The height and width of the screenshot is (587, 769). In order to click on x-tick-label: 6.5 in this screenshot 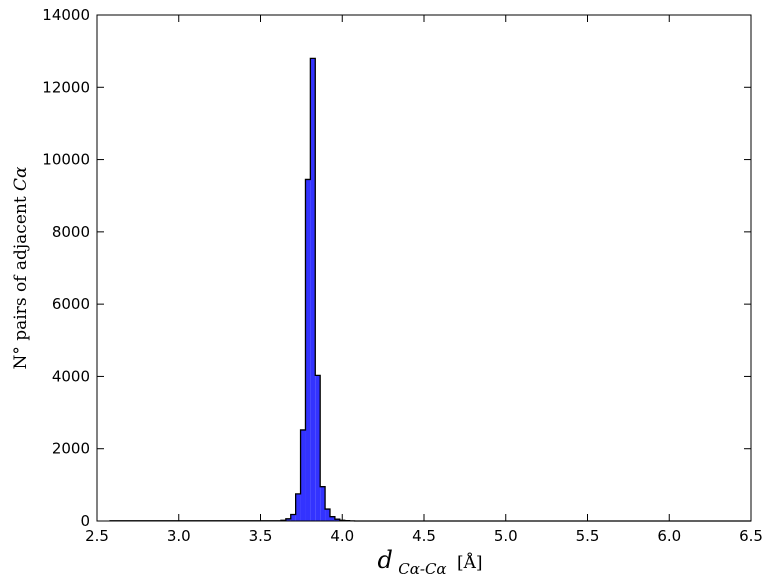, I will do `click(751, 536)`.